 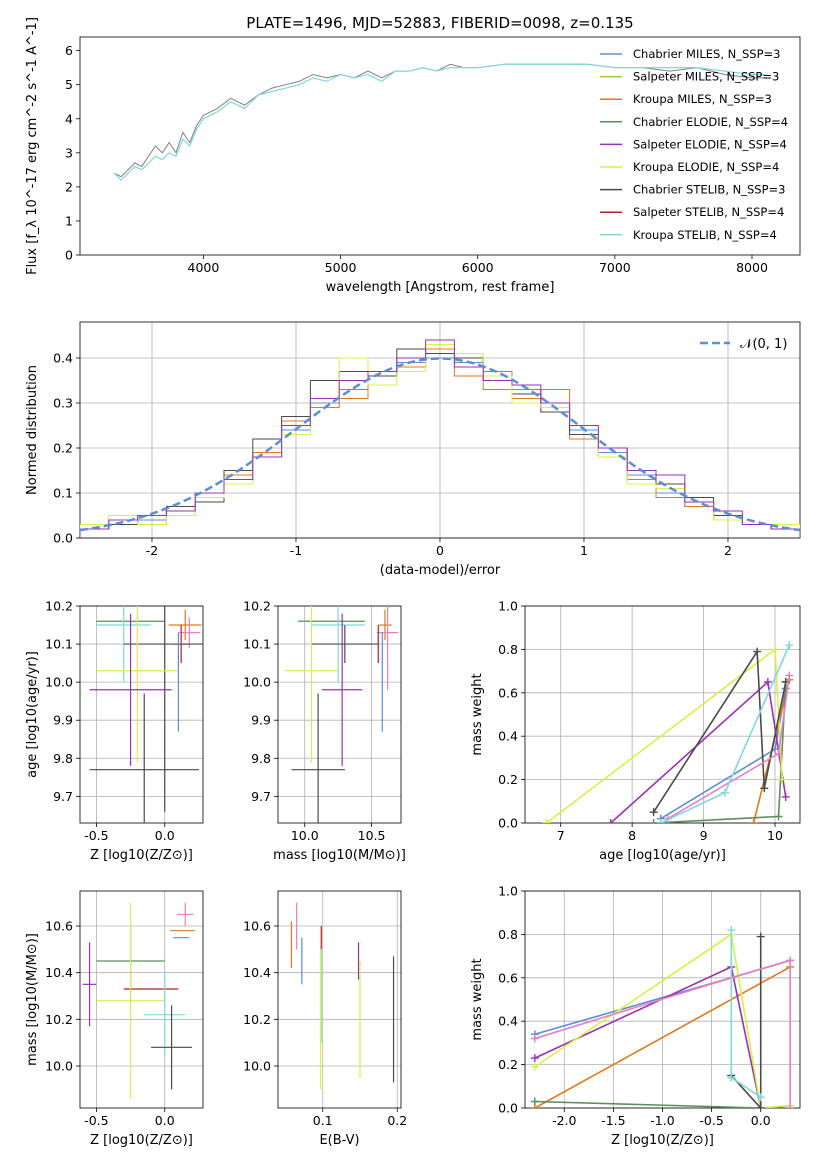 What do you see at coordinates (32, 146) in the screenshot?
I see `y-axis-label: Flux [f_λ 10^-17 erg cm^-2 s^-1 A^-1]` at bounding box center [32, 146].